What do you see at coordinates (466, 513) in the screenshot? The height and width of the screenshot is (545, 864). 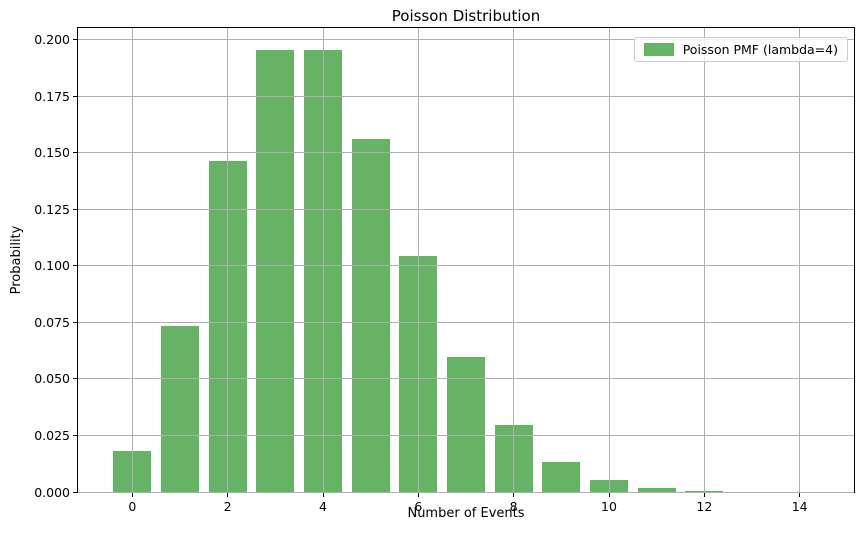 I see `x-axis-label: Number of Events` at bounding box center [466, 513].